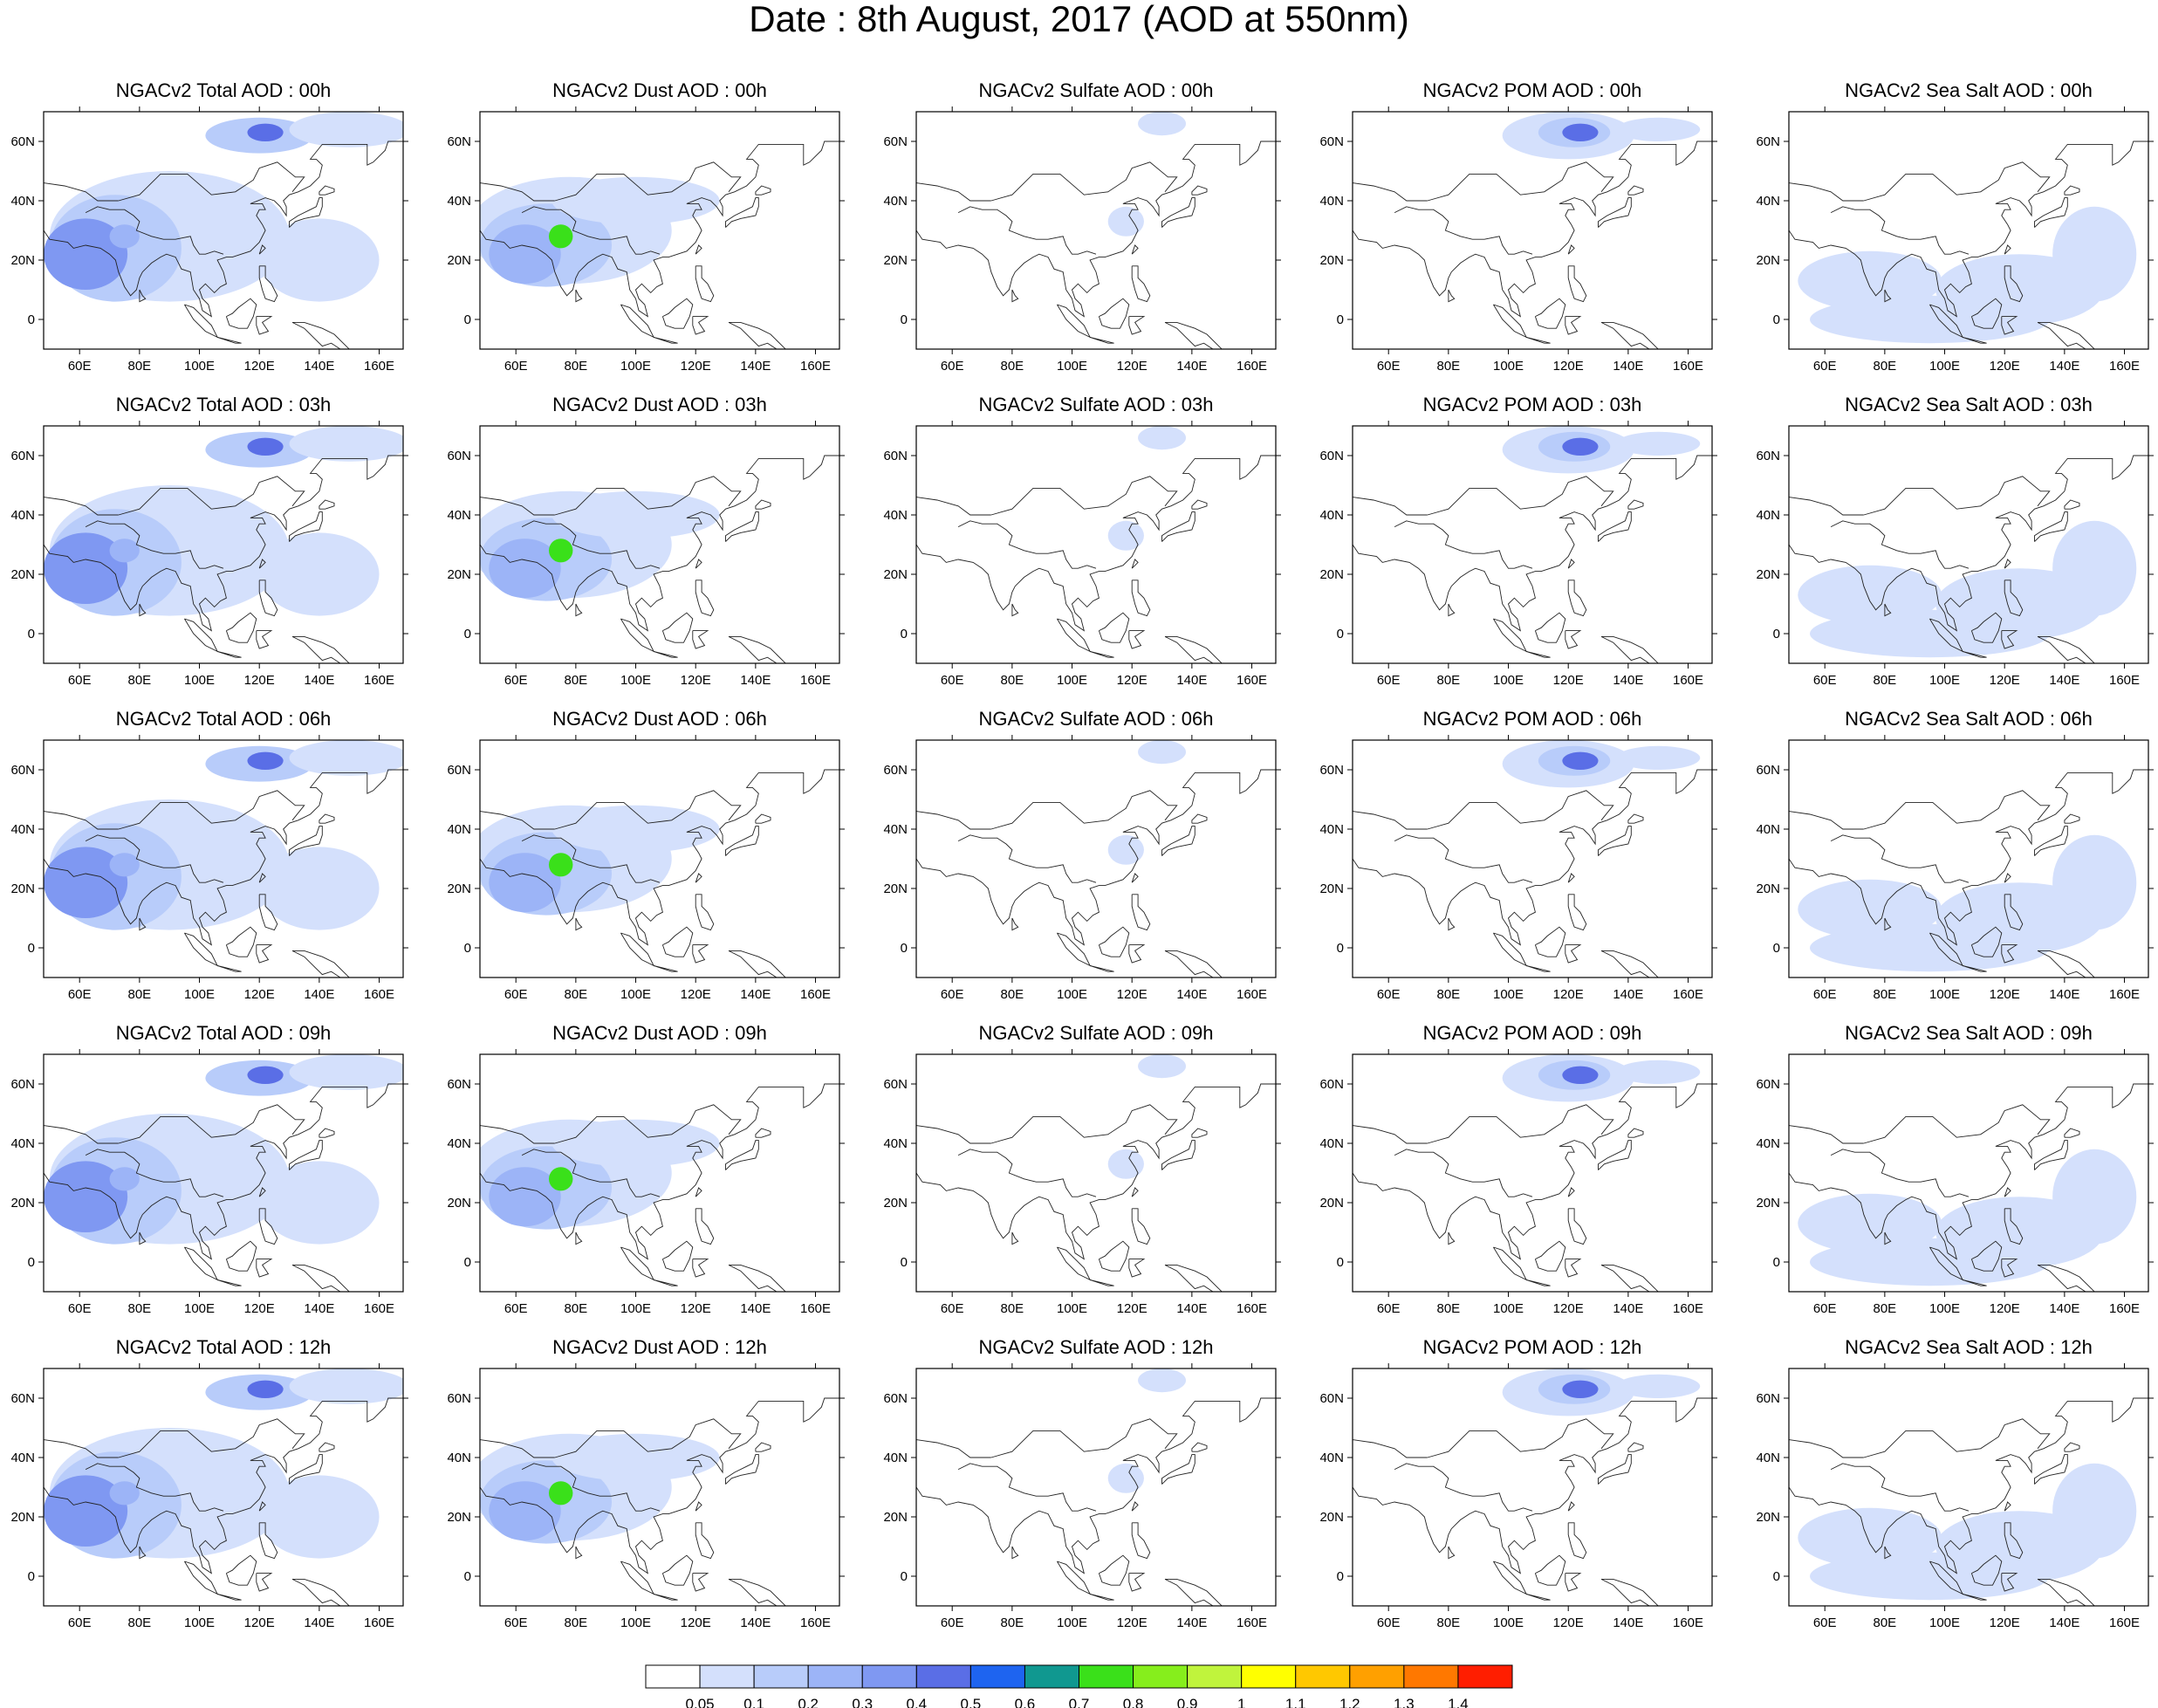 The image size is (2158, 1708). Describe the element at coordinates (1215, 1676) in the screenshot. I see `colorbar-swatch` at that location.